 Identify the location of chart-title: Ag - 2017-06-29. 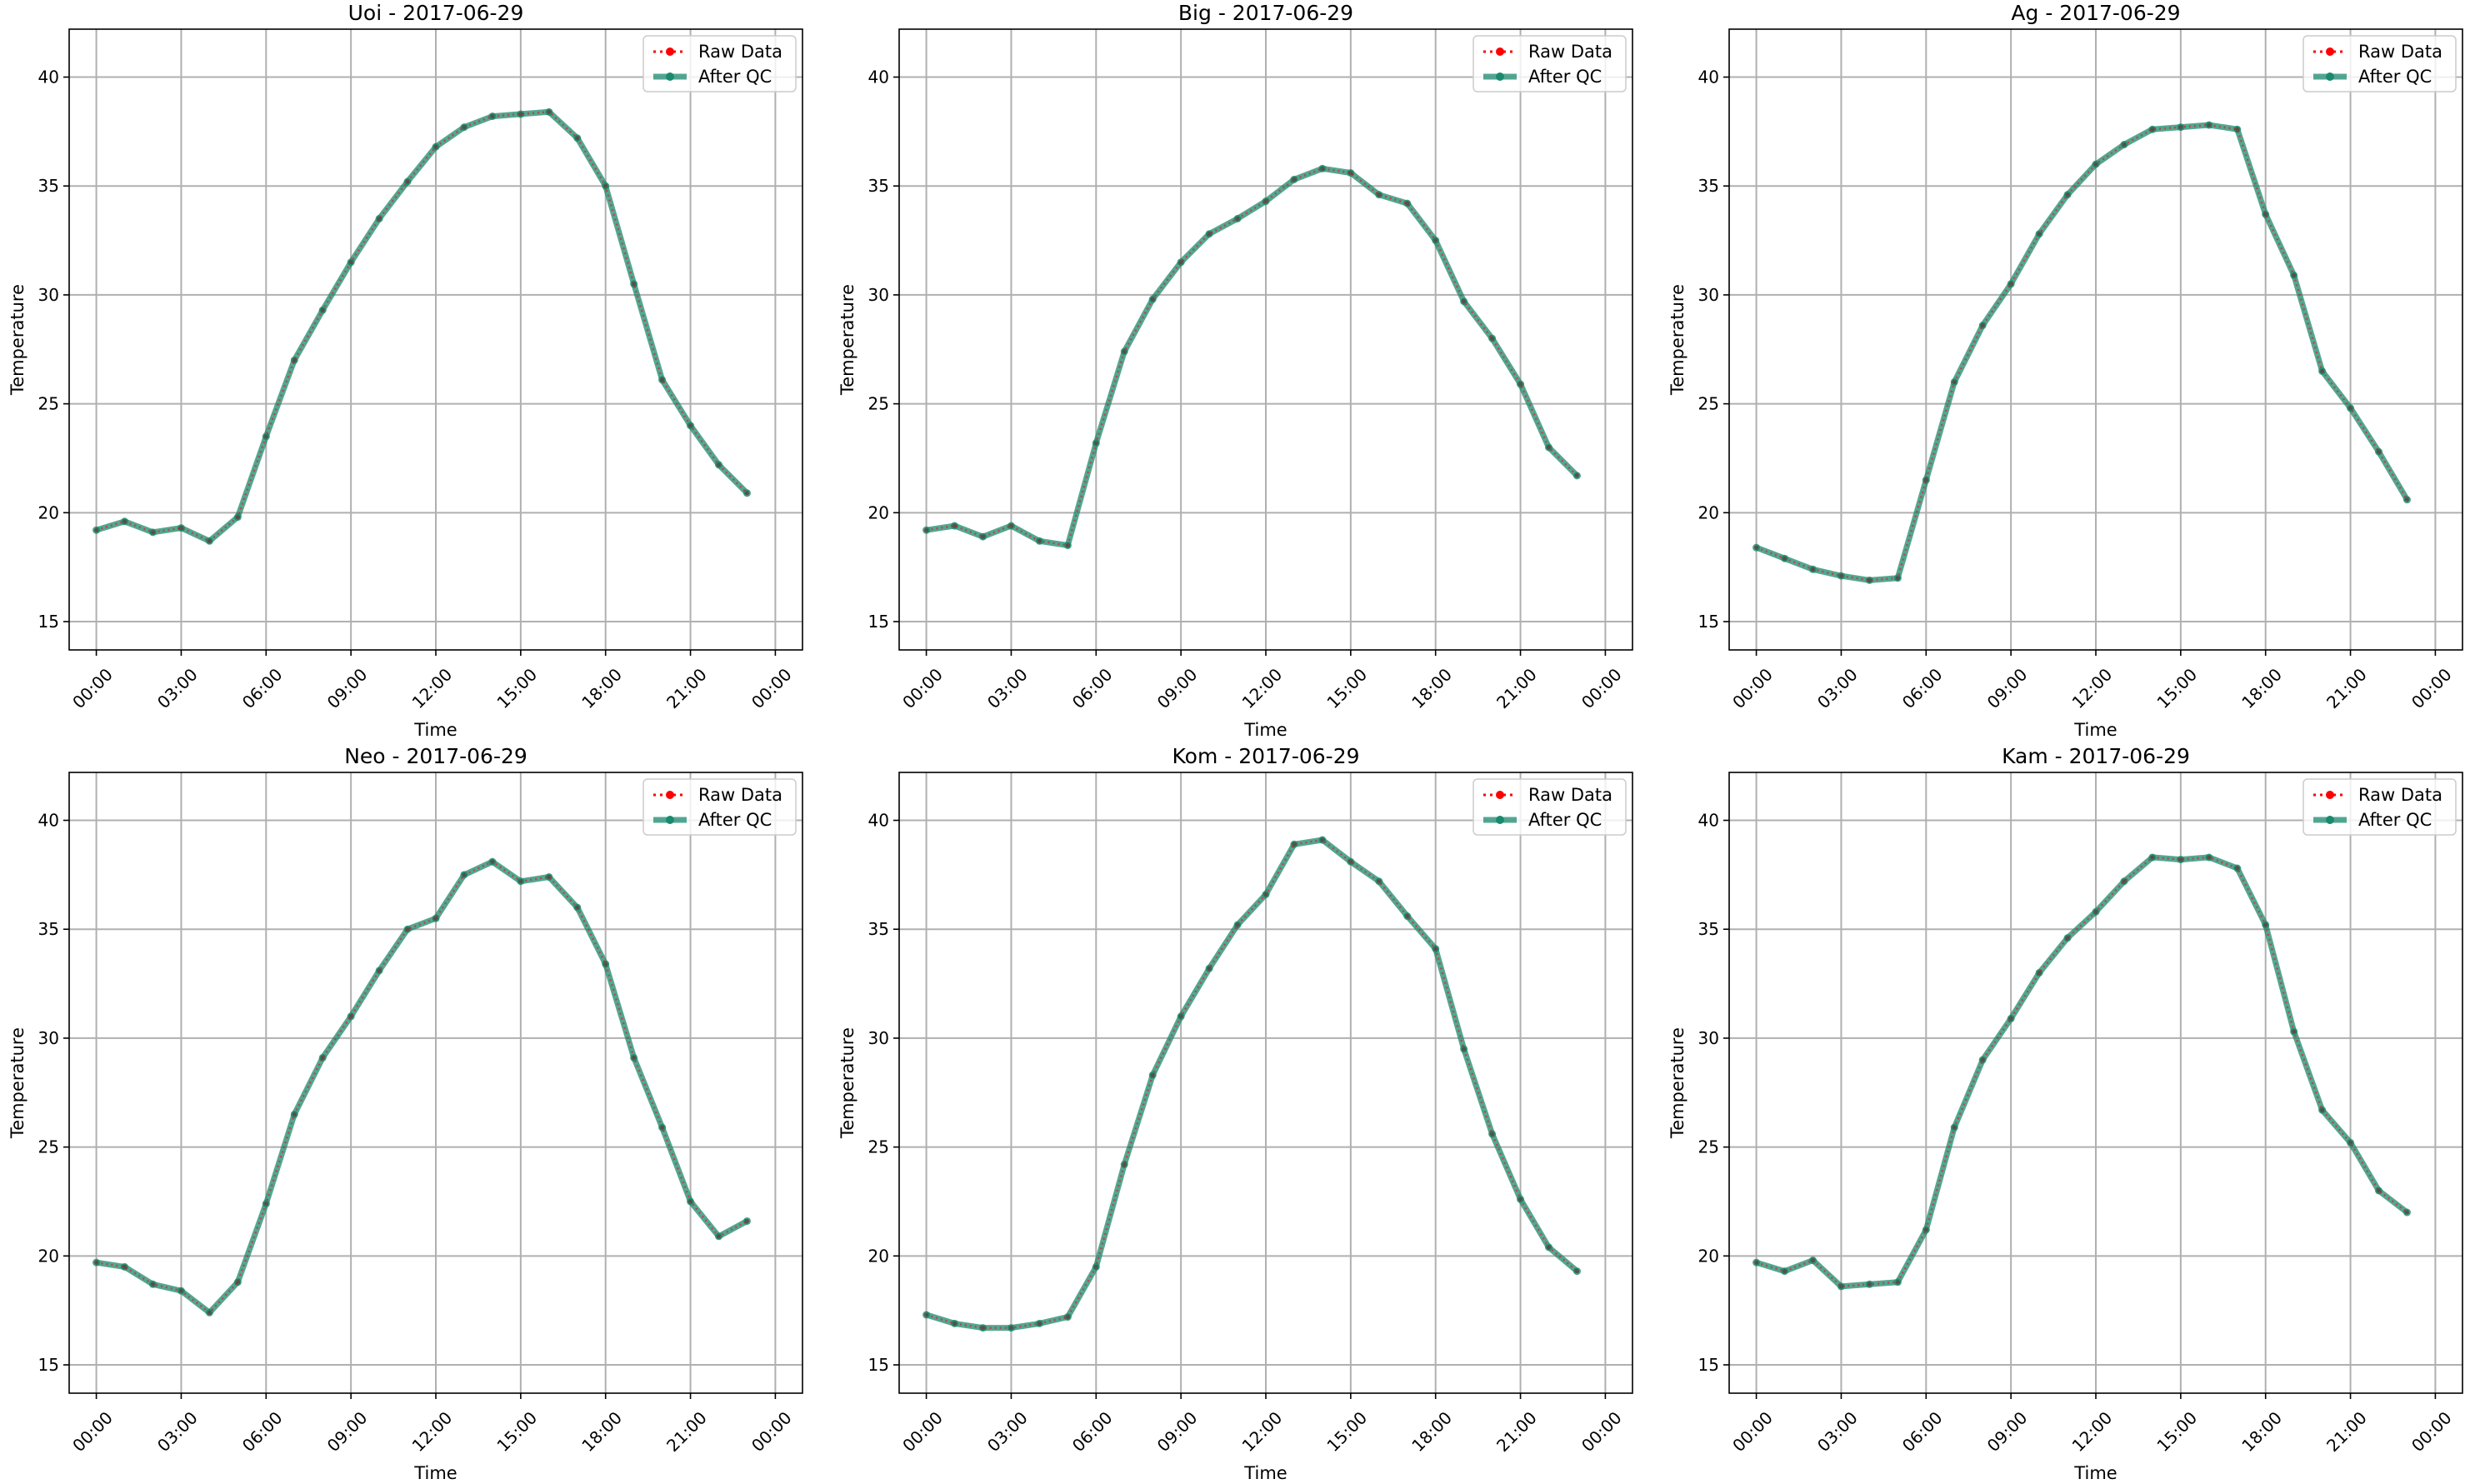
(2095, 13).